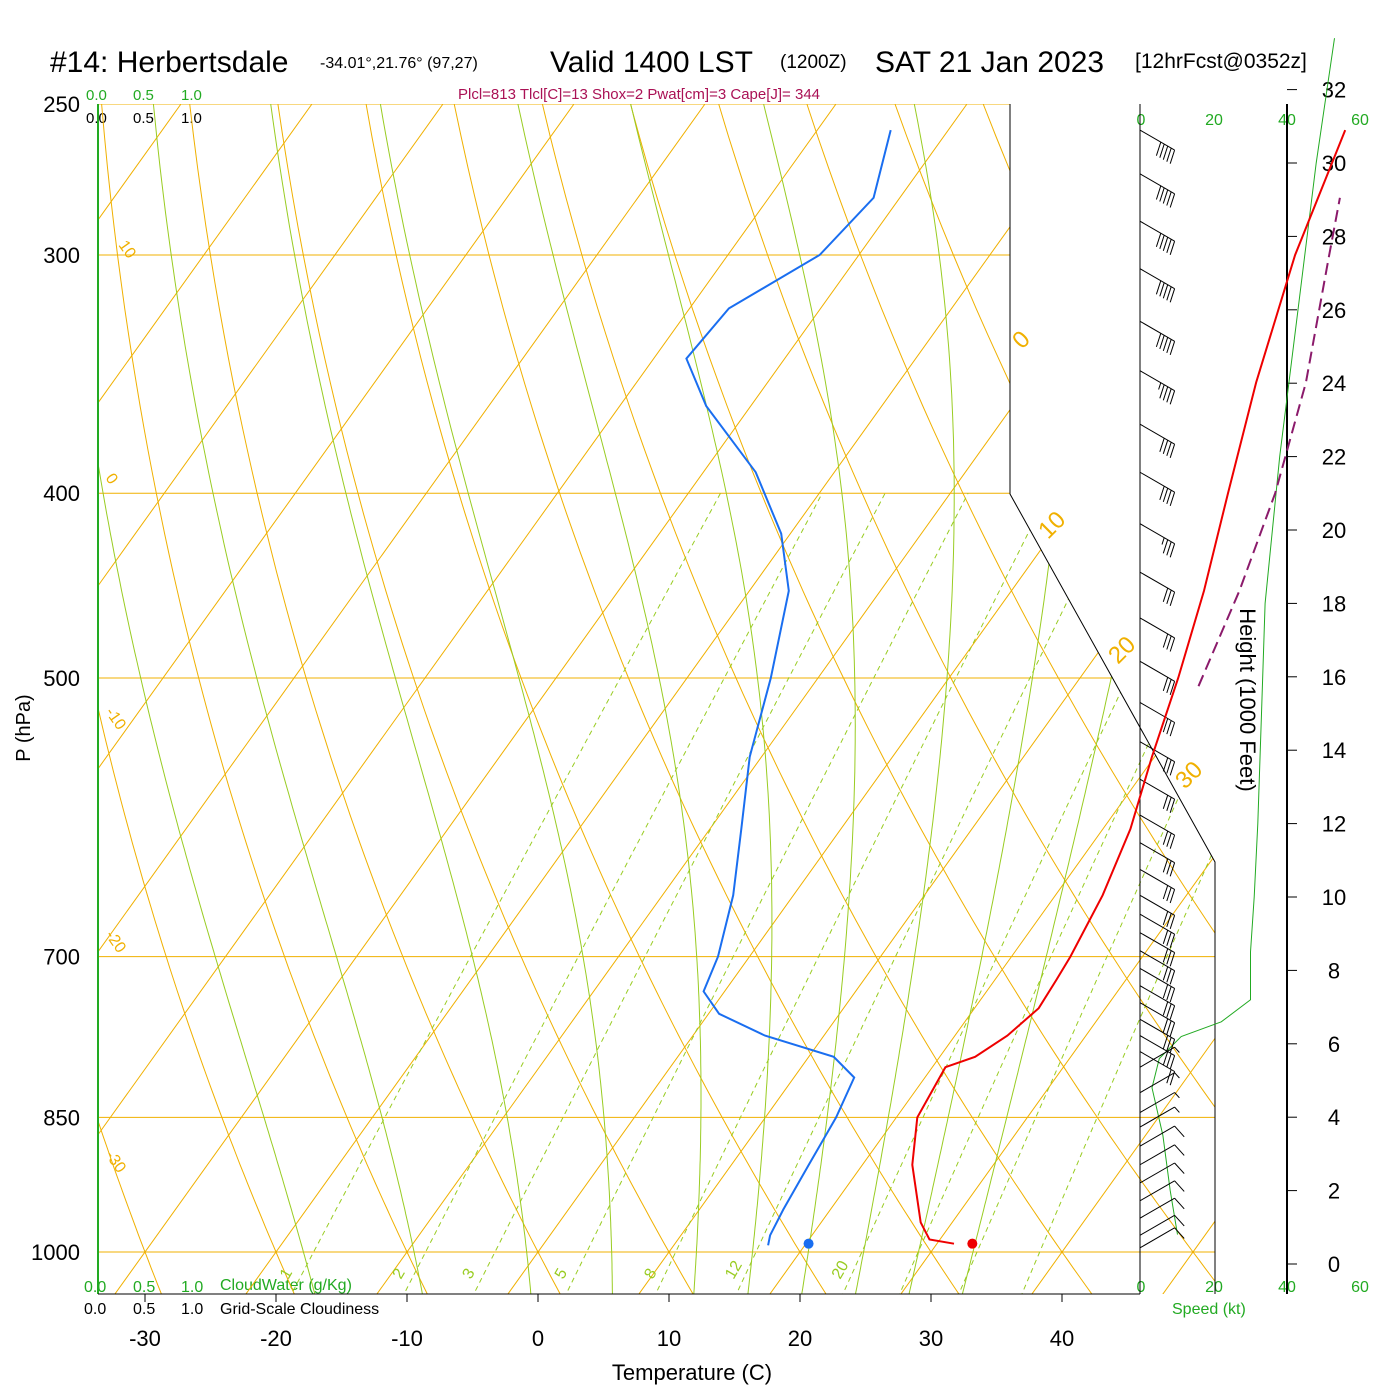  Describe the element at coordinates (286, 1285) in the screenshot. I see `cloudwater-label: CloudWater (g/Kg)` at that location.